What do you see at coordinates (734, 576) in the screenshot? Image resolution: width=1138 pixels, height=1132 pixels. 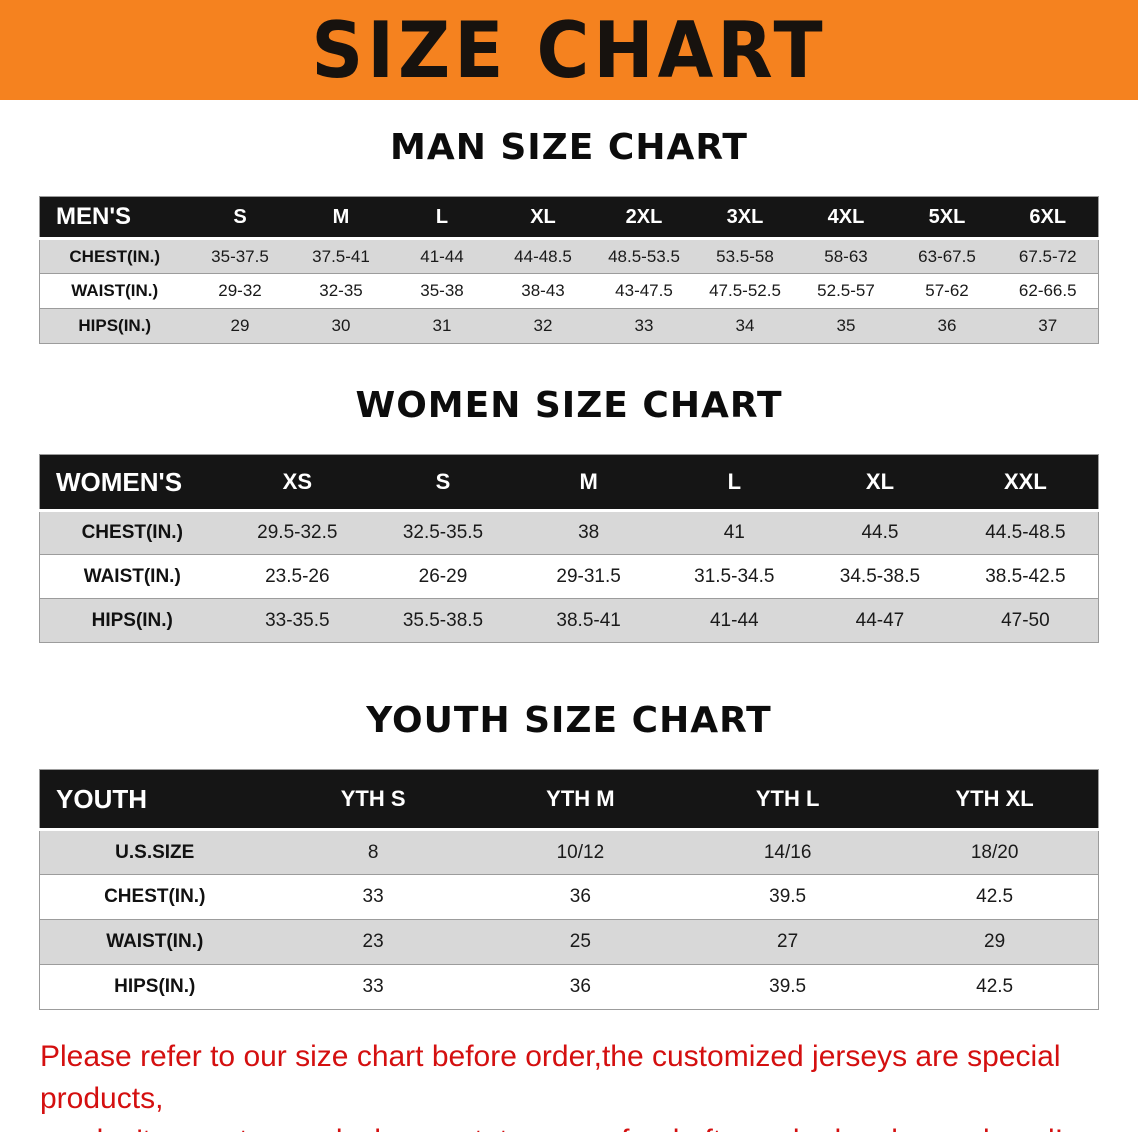 I see `value-cell: 31.5-34.5` at bounding box center [734, 576].